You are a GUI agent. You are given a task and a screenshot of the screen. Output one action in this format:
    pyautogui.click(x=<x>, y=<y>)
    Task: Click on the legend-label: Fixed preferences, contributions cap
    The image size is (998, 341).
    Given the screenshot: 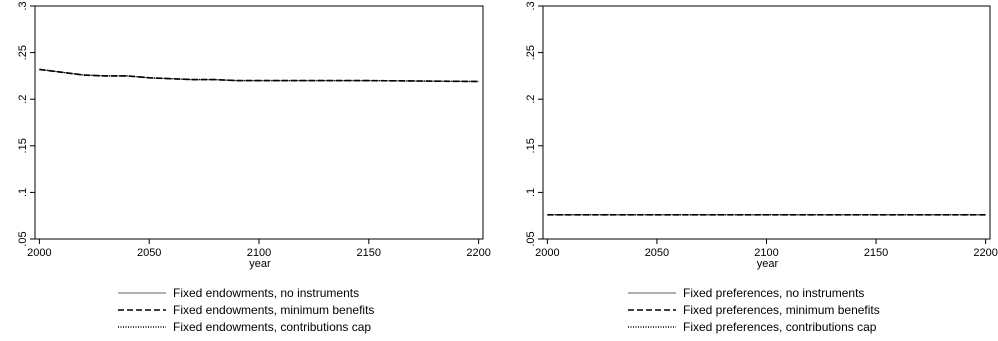 What is the action you would take?
    pyautogui.click(x=780, y=327)
    